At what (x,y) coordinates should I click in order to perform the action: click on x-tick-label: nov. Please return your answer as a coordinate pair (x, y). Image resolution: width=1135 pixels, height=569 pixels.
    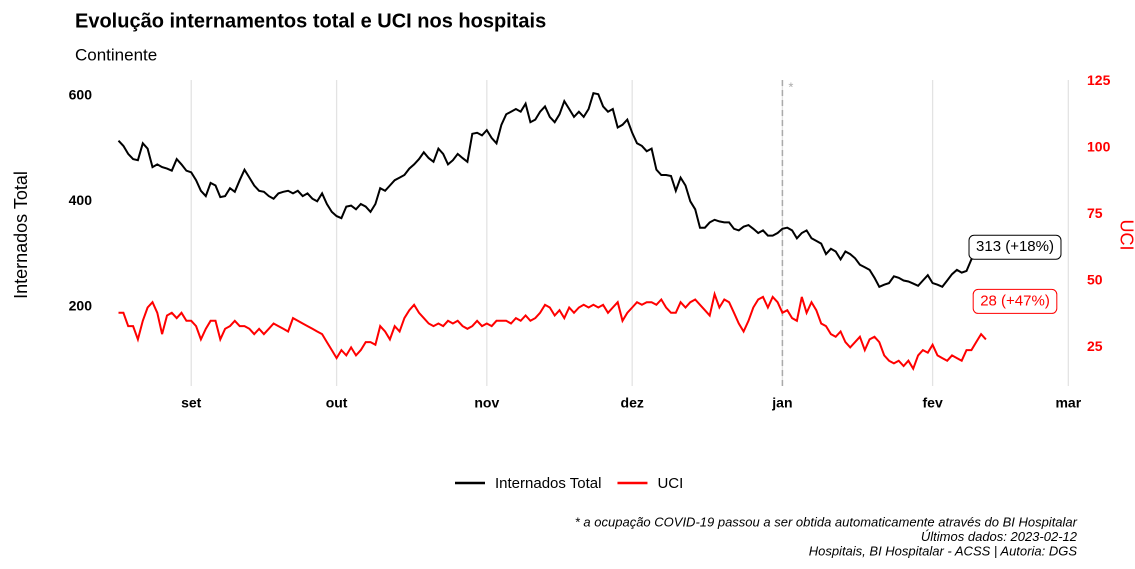
    Looking at the image, I should click on (486, 403).